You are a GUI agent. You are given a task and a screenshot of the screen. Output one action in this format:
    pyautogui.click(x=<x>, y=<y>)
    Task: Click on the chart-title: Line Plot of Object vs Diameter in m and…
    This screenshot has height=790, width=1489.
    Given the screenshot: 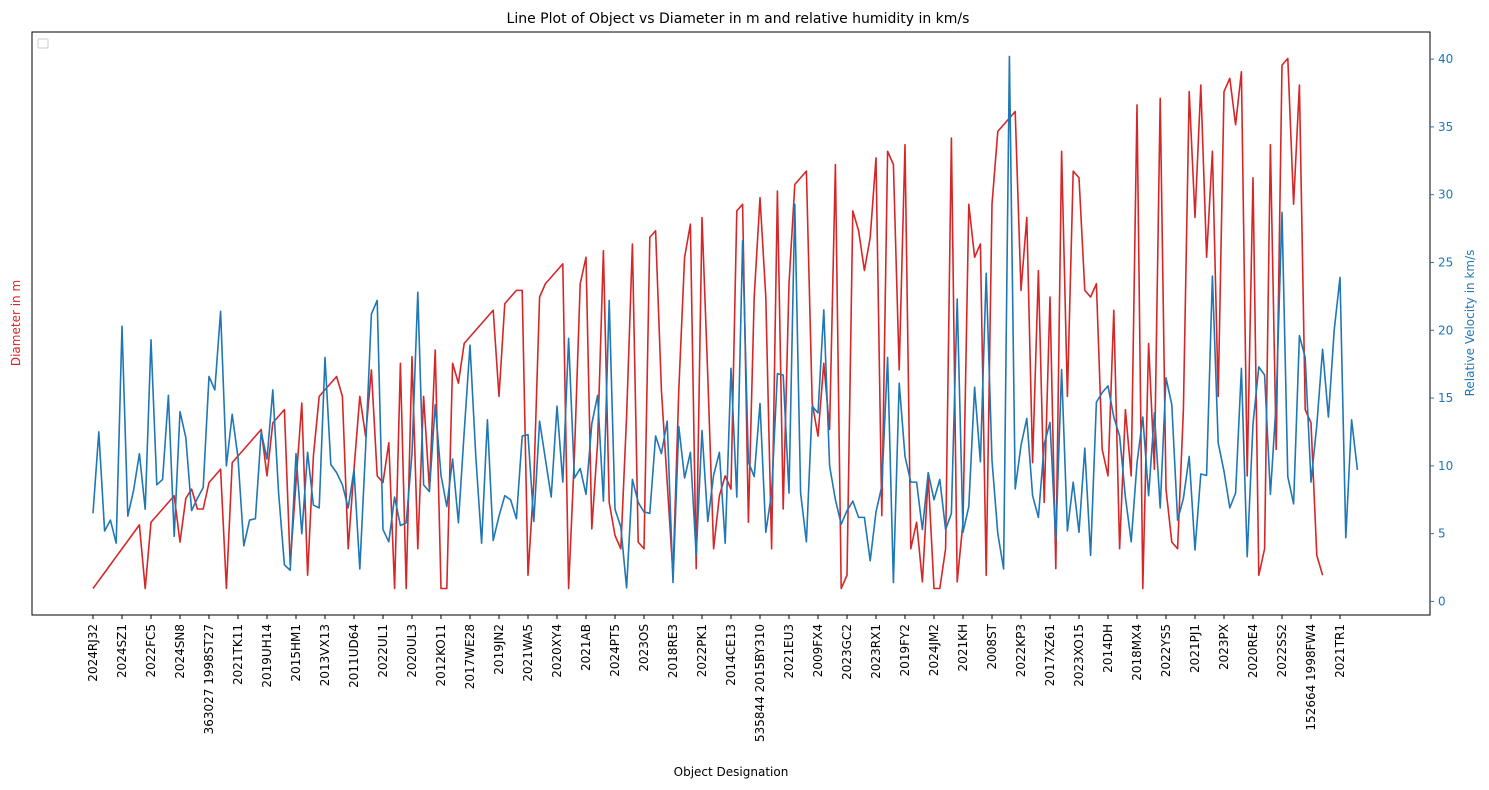 What is the action you would take?
    pyautogui.click(x=738, y=19)
    